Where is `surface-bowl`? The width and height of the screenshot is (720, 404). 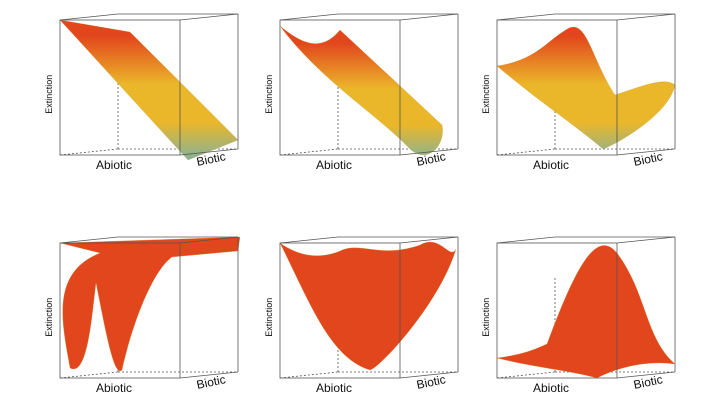
surface-bowl is located at coordinates (368, 306).